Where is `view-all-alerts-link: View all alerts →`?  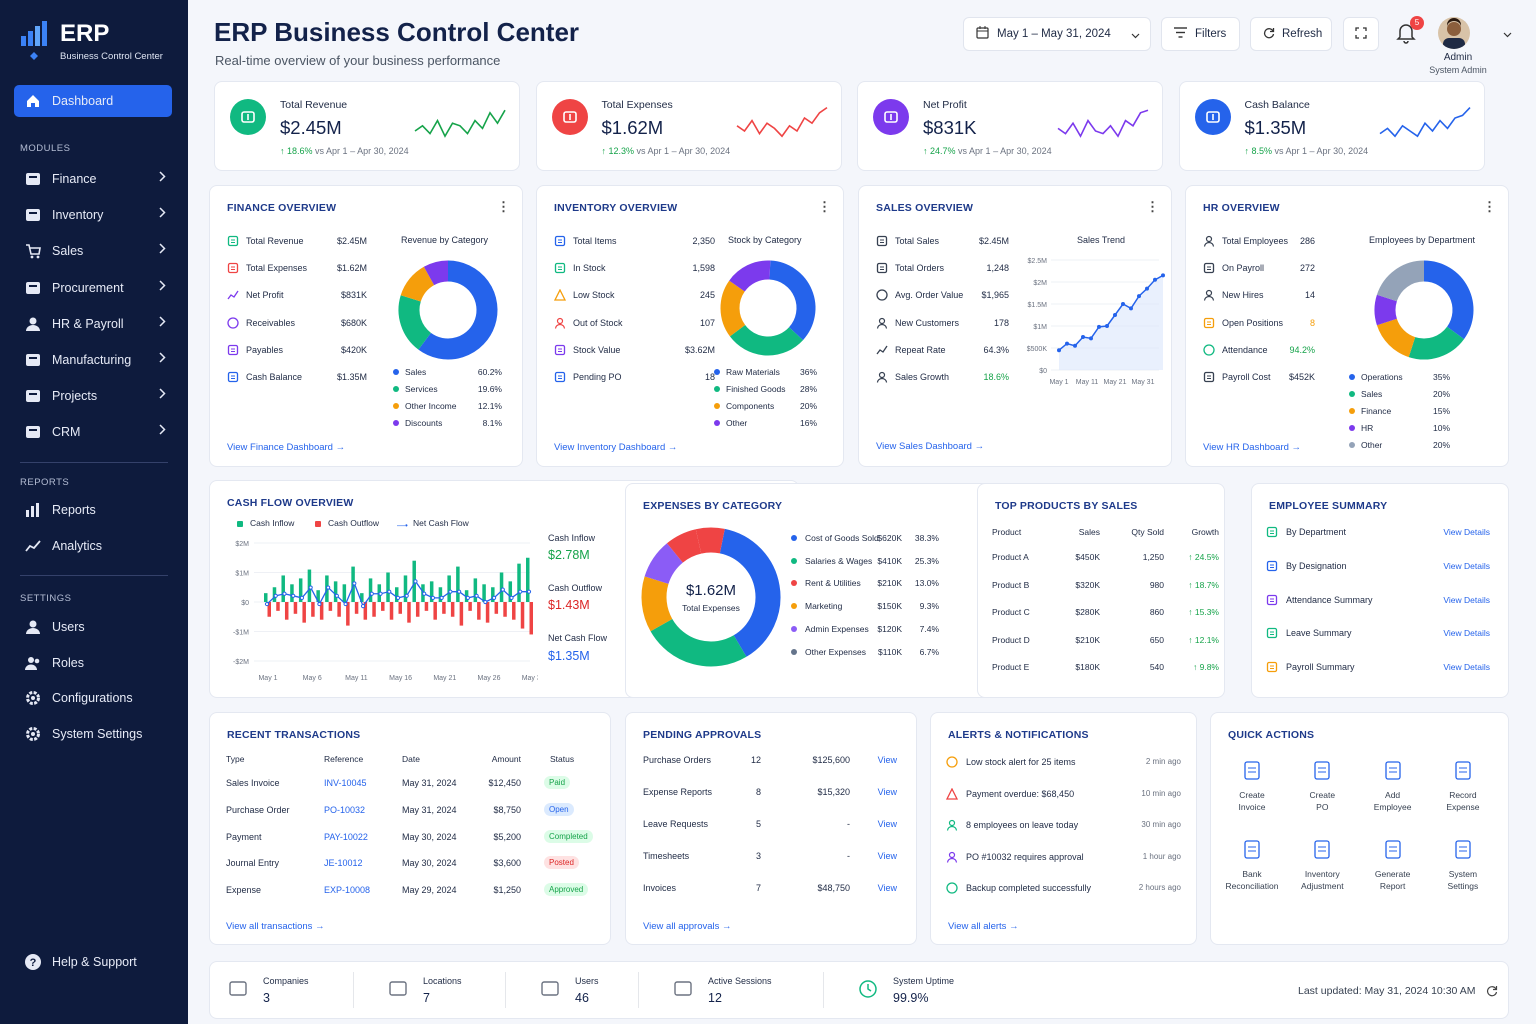
view-all-alerts-link: View all alerts → is located at coordinates (983, 926).